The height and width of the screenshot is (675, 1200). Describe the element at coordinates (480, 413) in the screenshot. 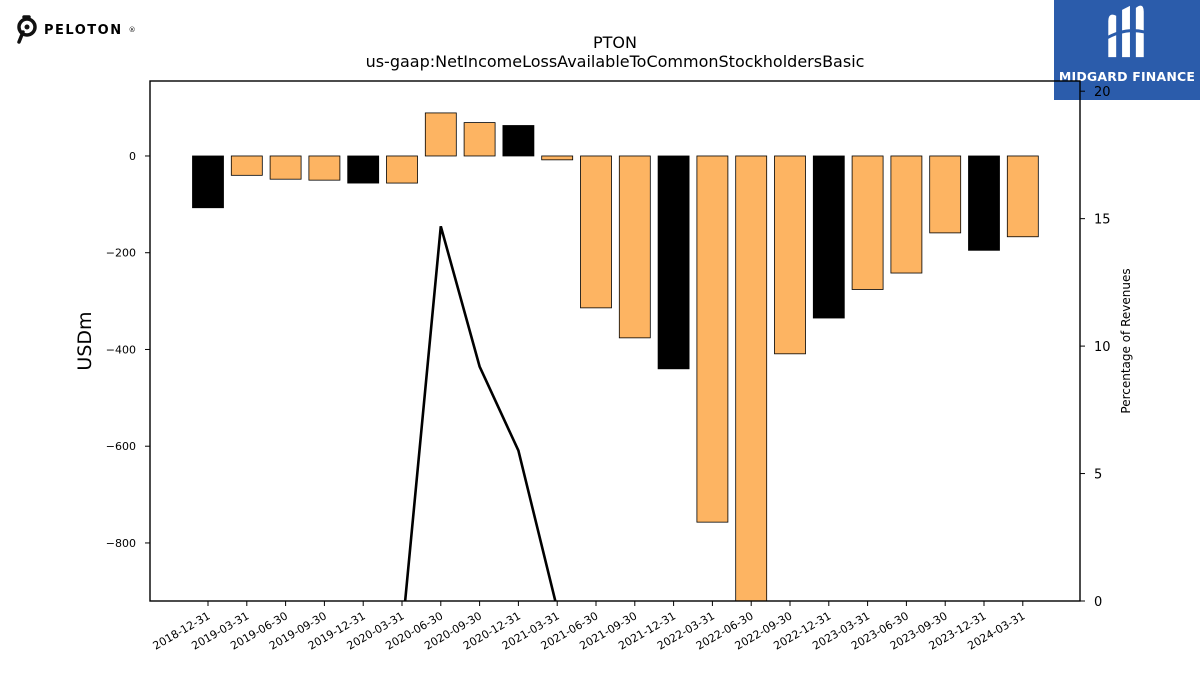

I see `percentage-line` at that location.